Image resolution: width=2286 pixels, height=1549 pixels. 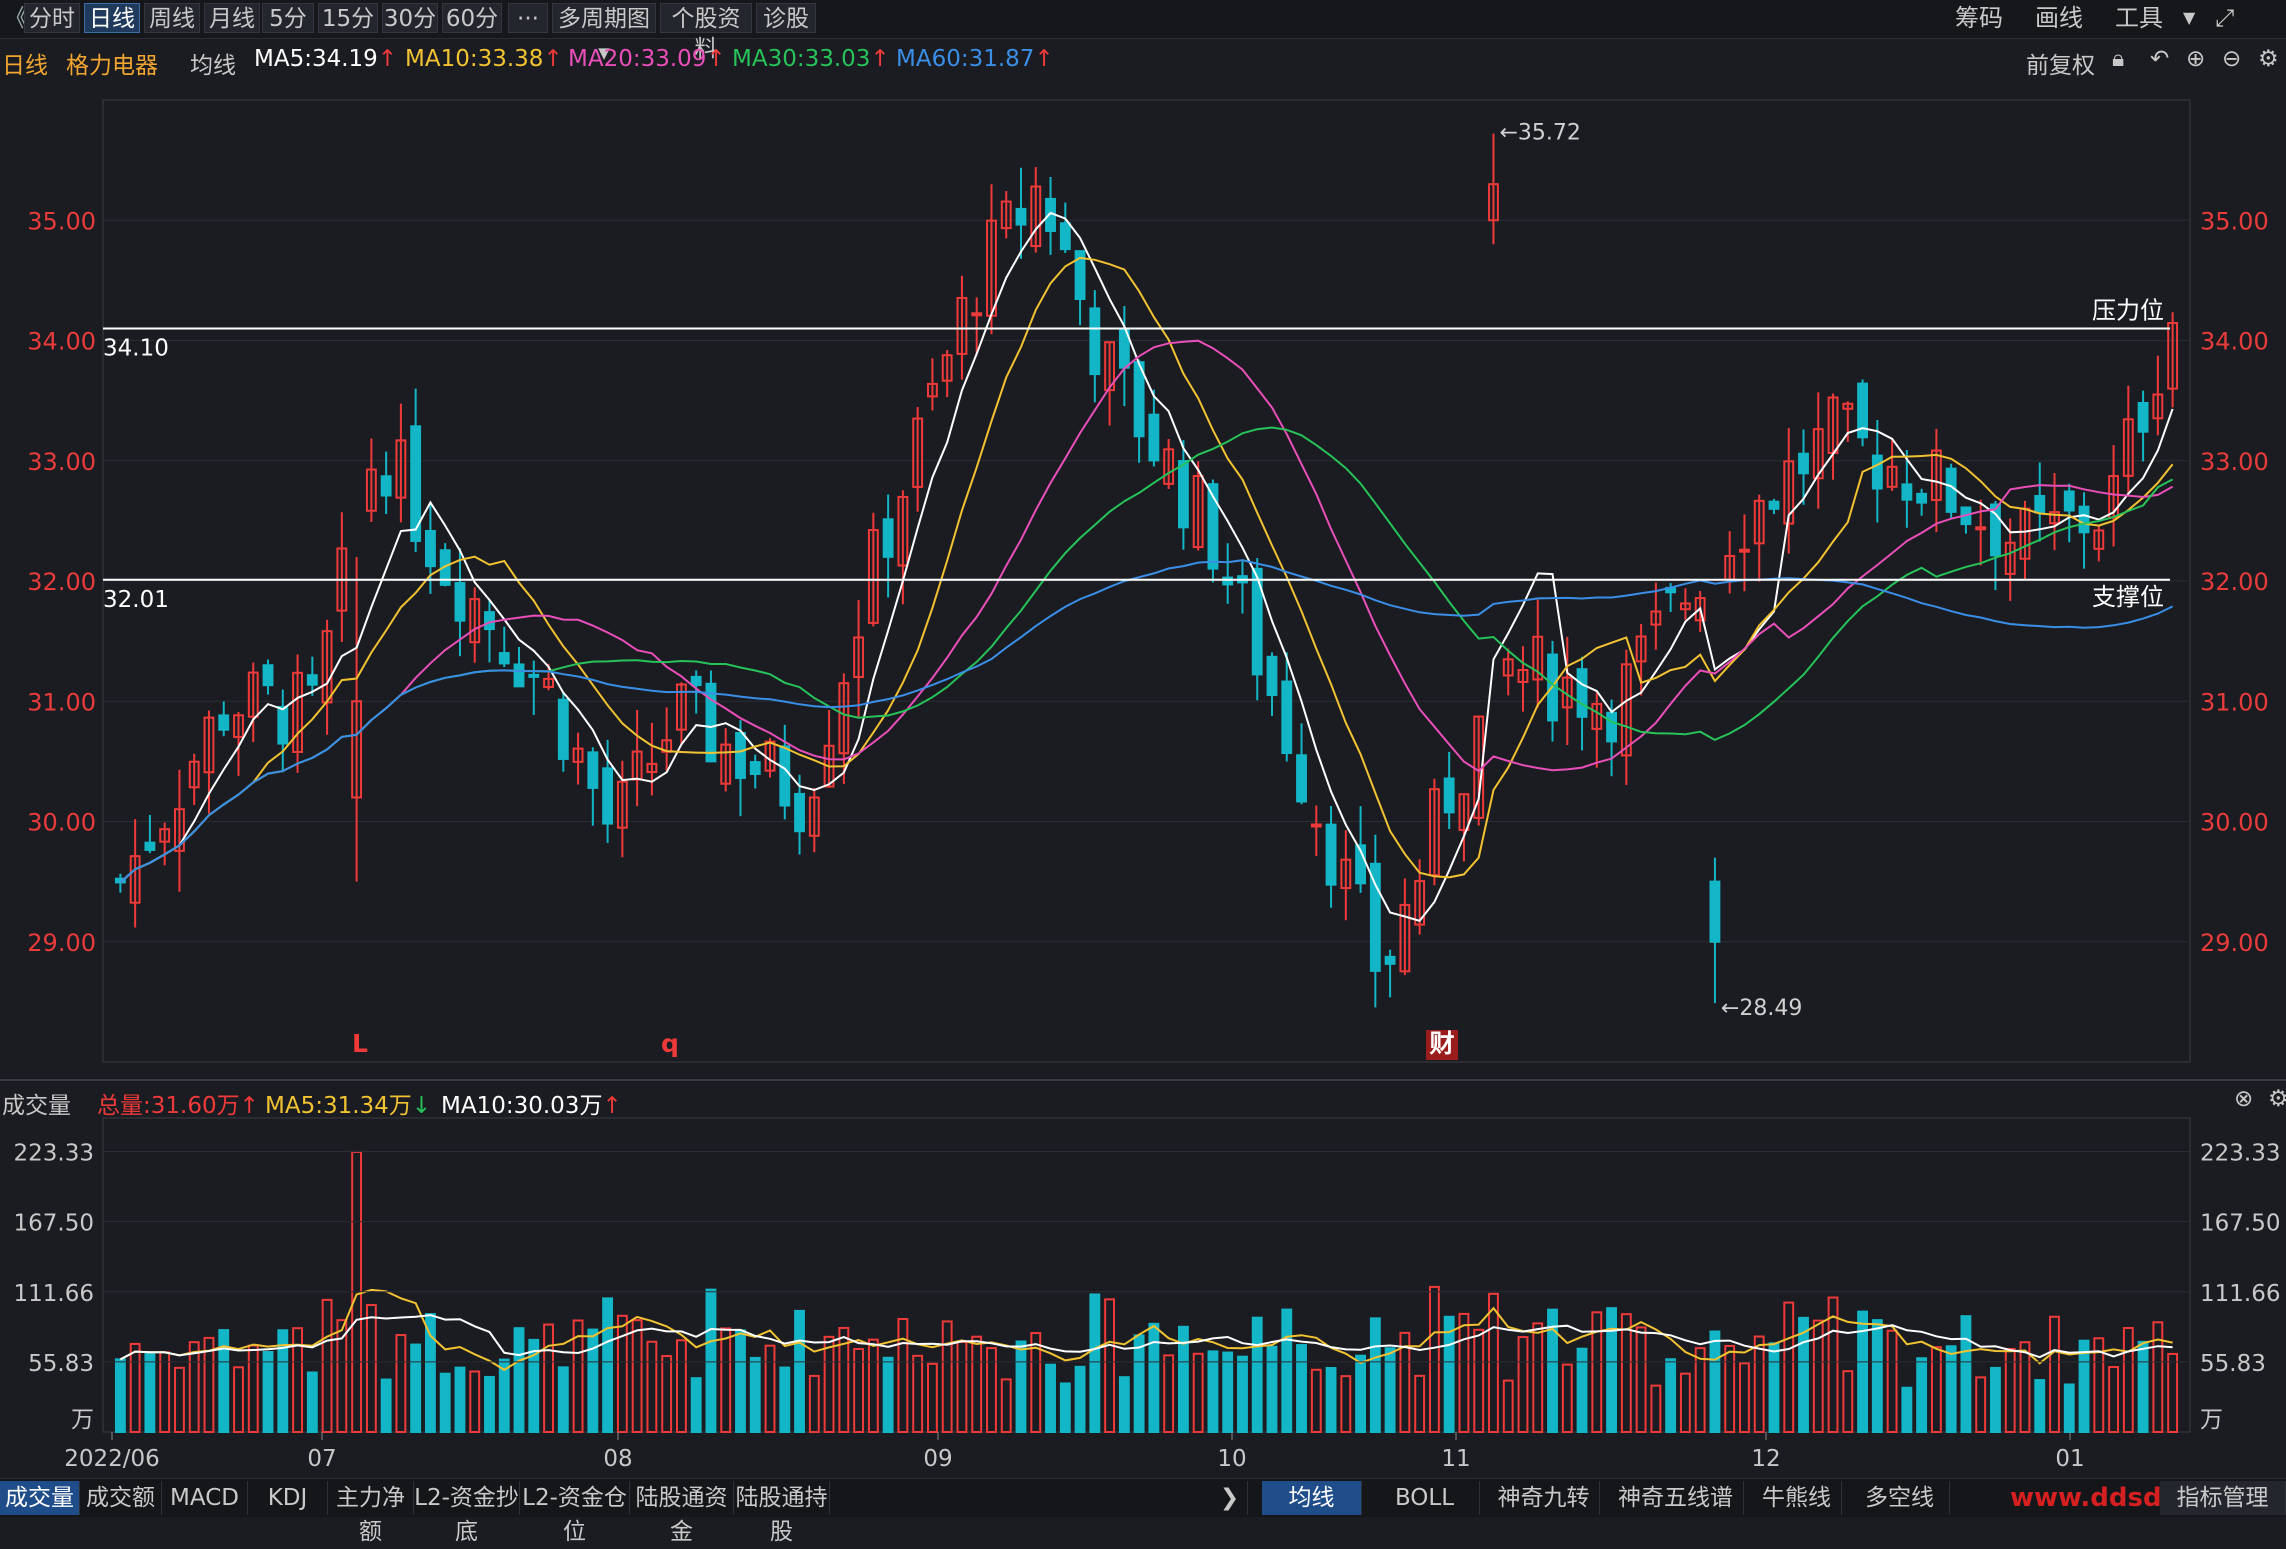 I want to click on indicator-tab-0: 成交量, so click(x=40, y=1498).